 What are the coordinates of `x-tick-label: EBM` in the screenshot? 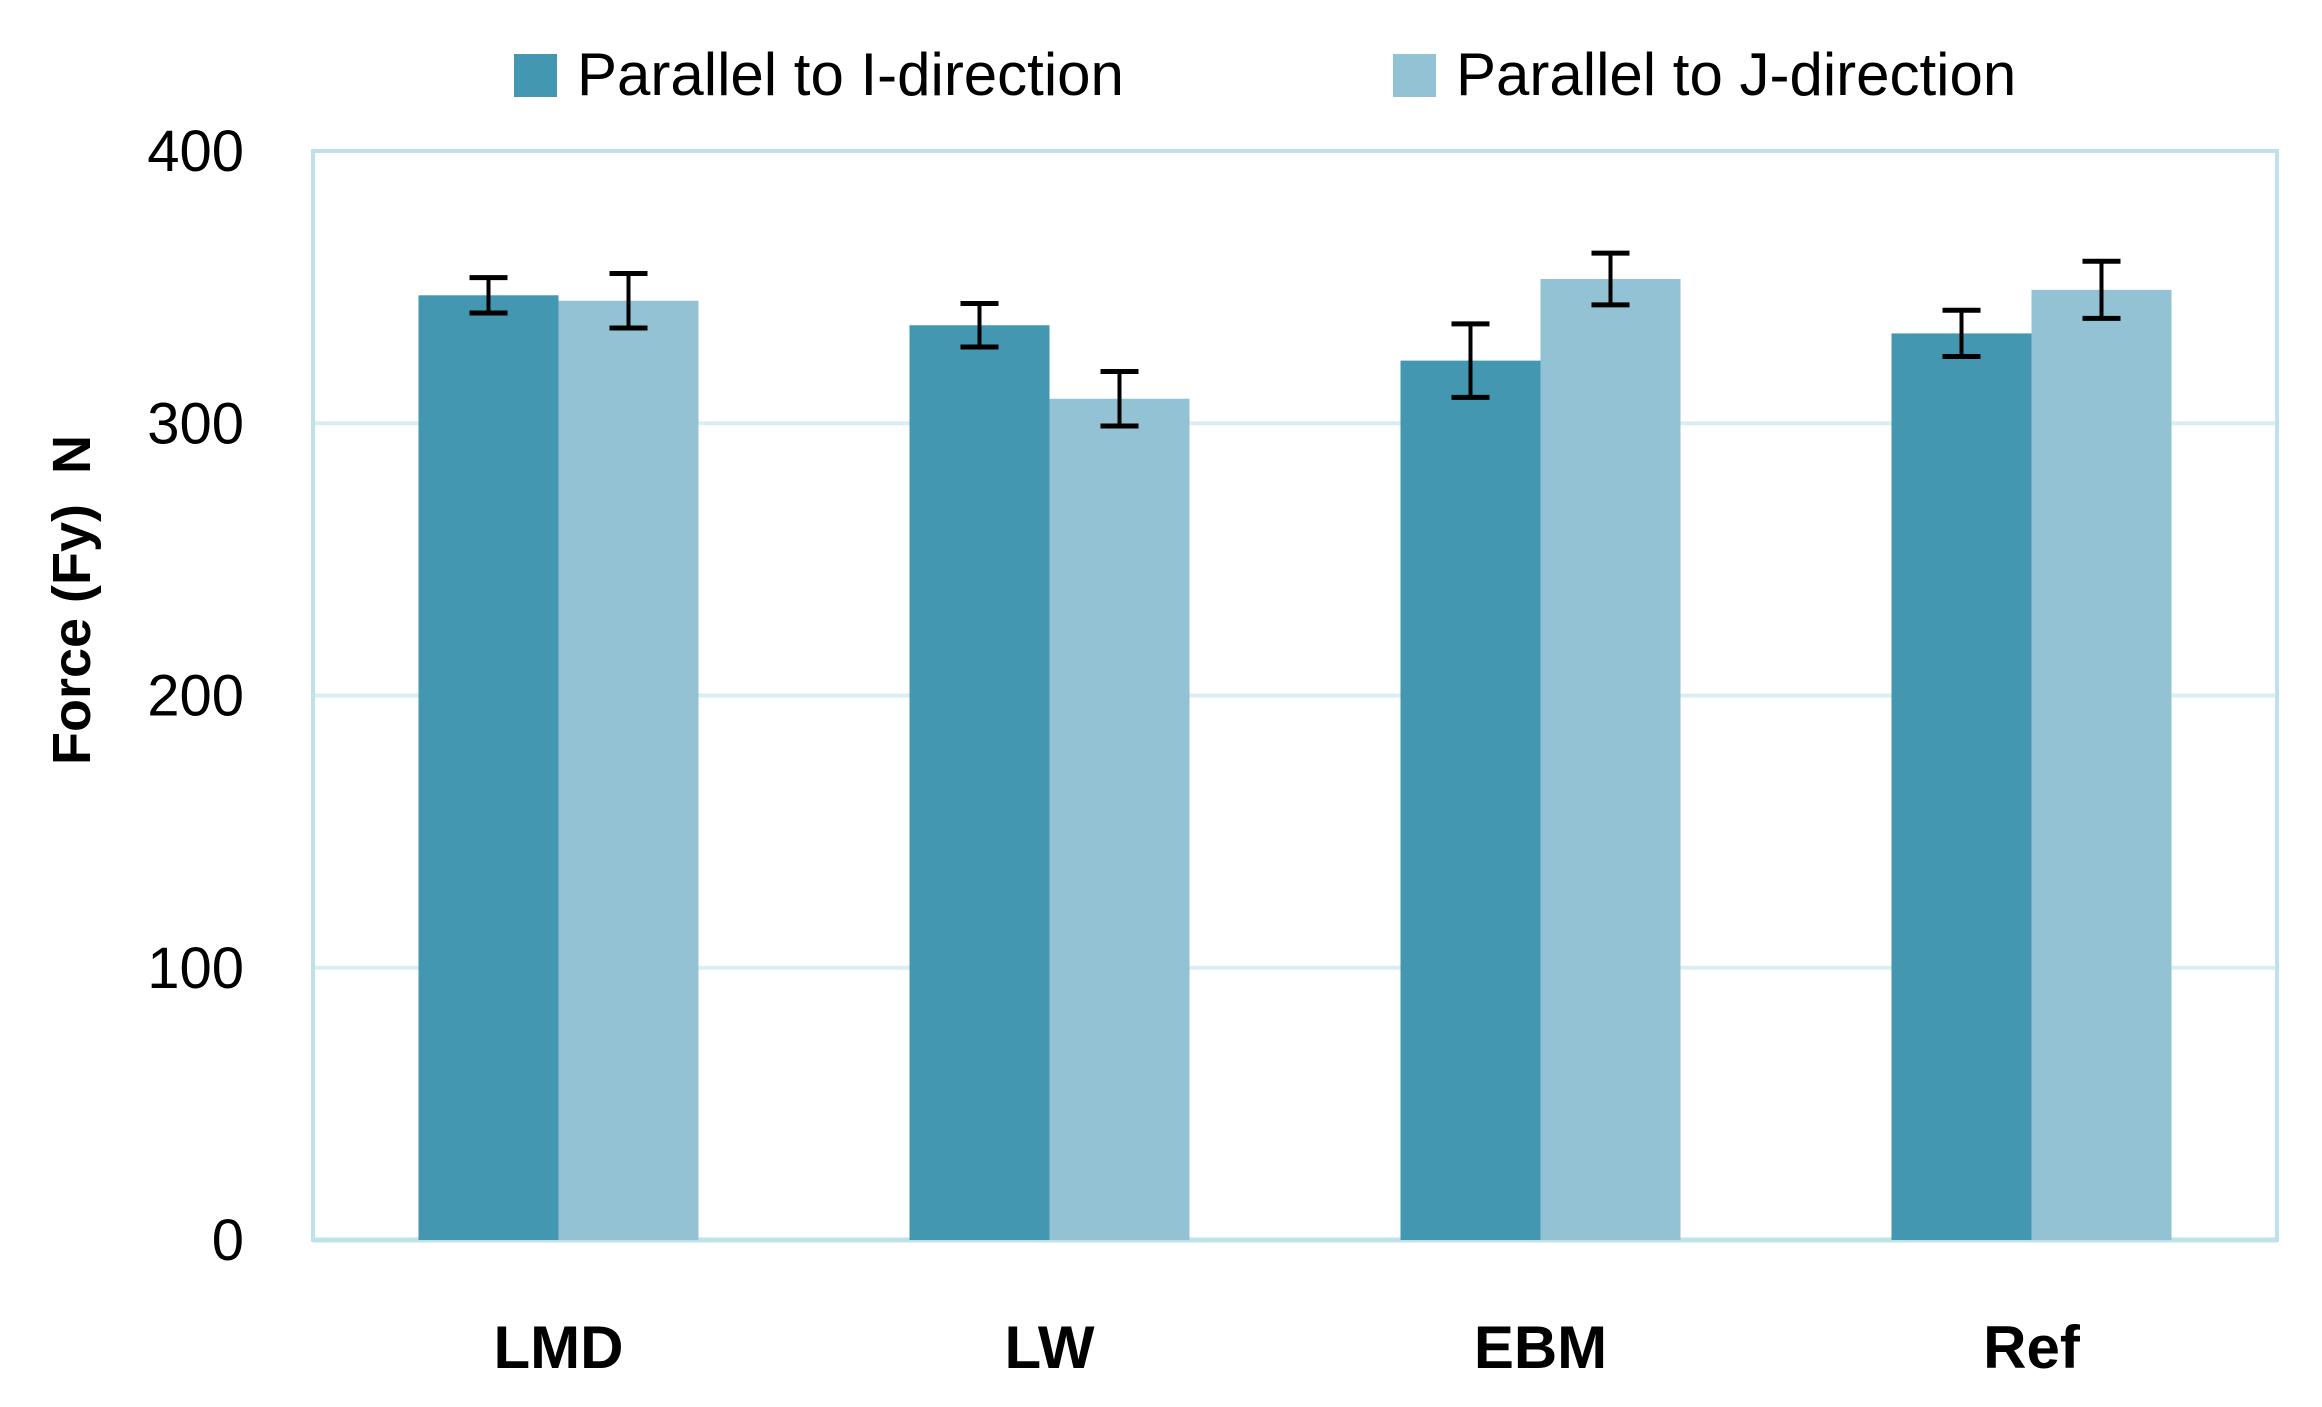 It's located at (1540, 1347).